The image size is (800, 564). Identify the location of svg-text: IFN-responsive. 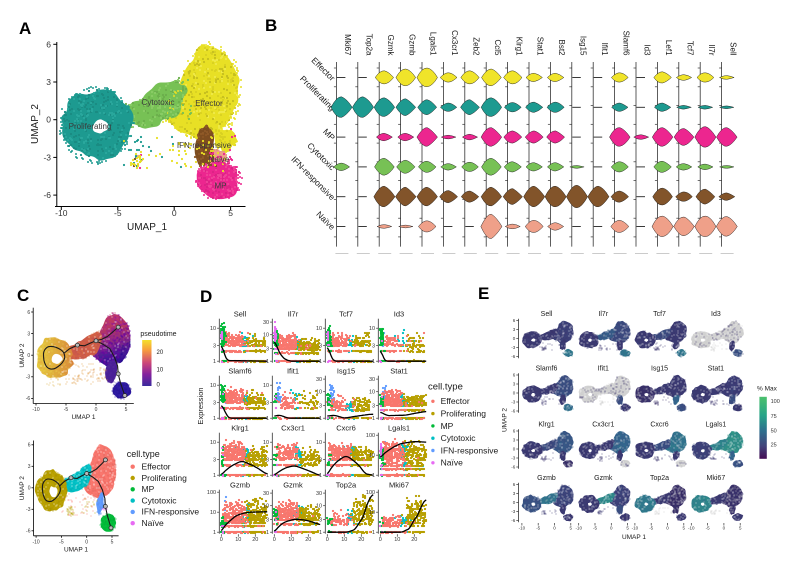
(204, 145).